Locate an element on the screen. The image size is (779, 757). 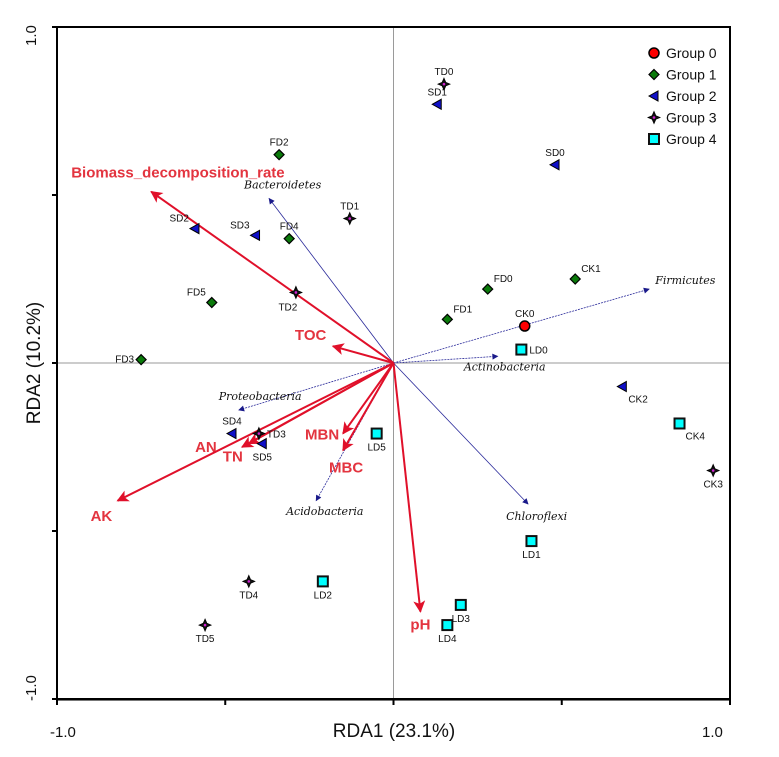
legend-item-group-0: Group 0 is located at coordinates (682, 53).